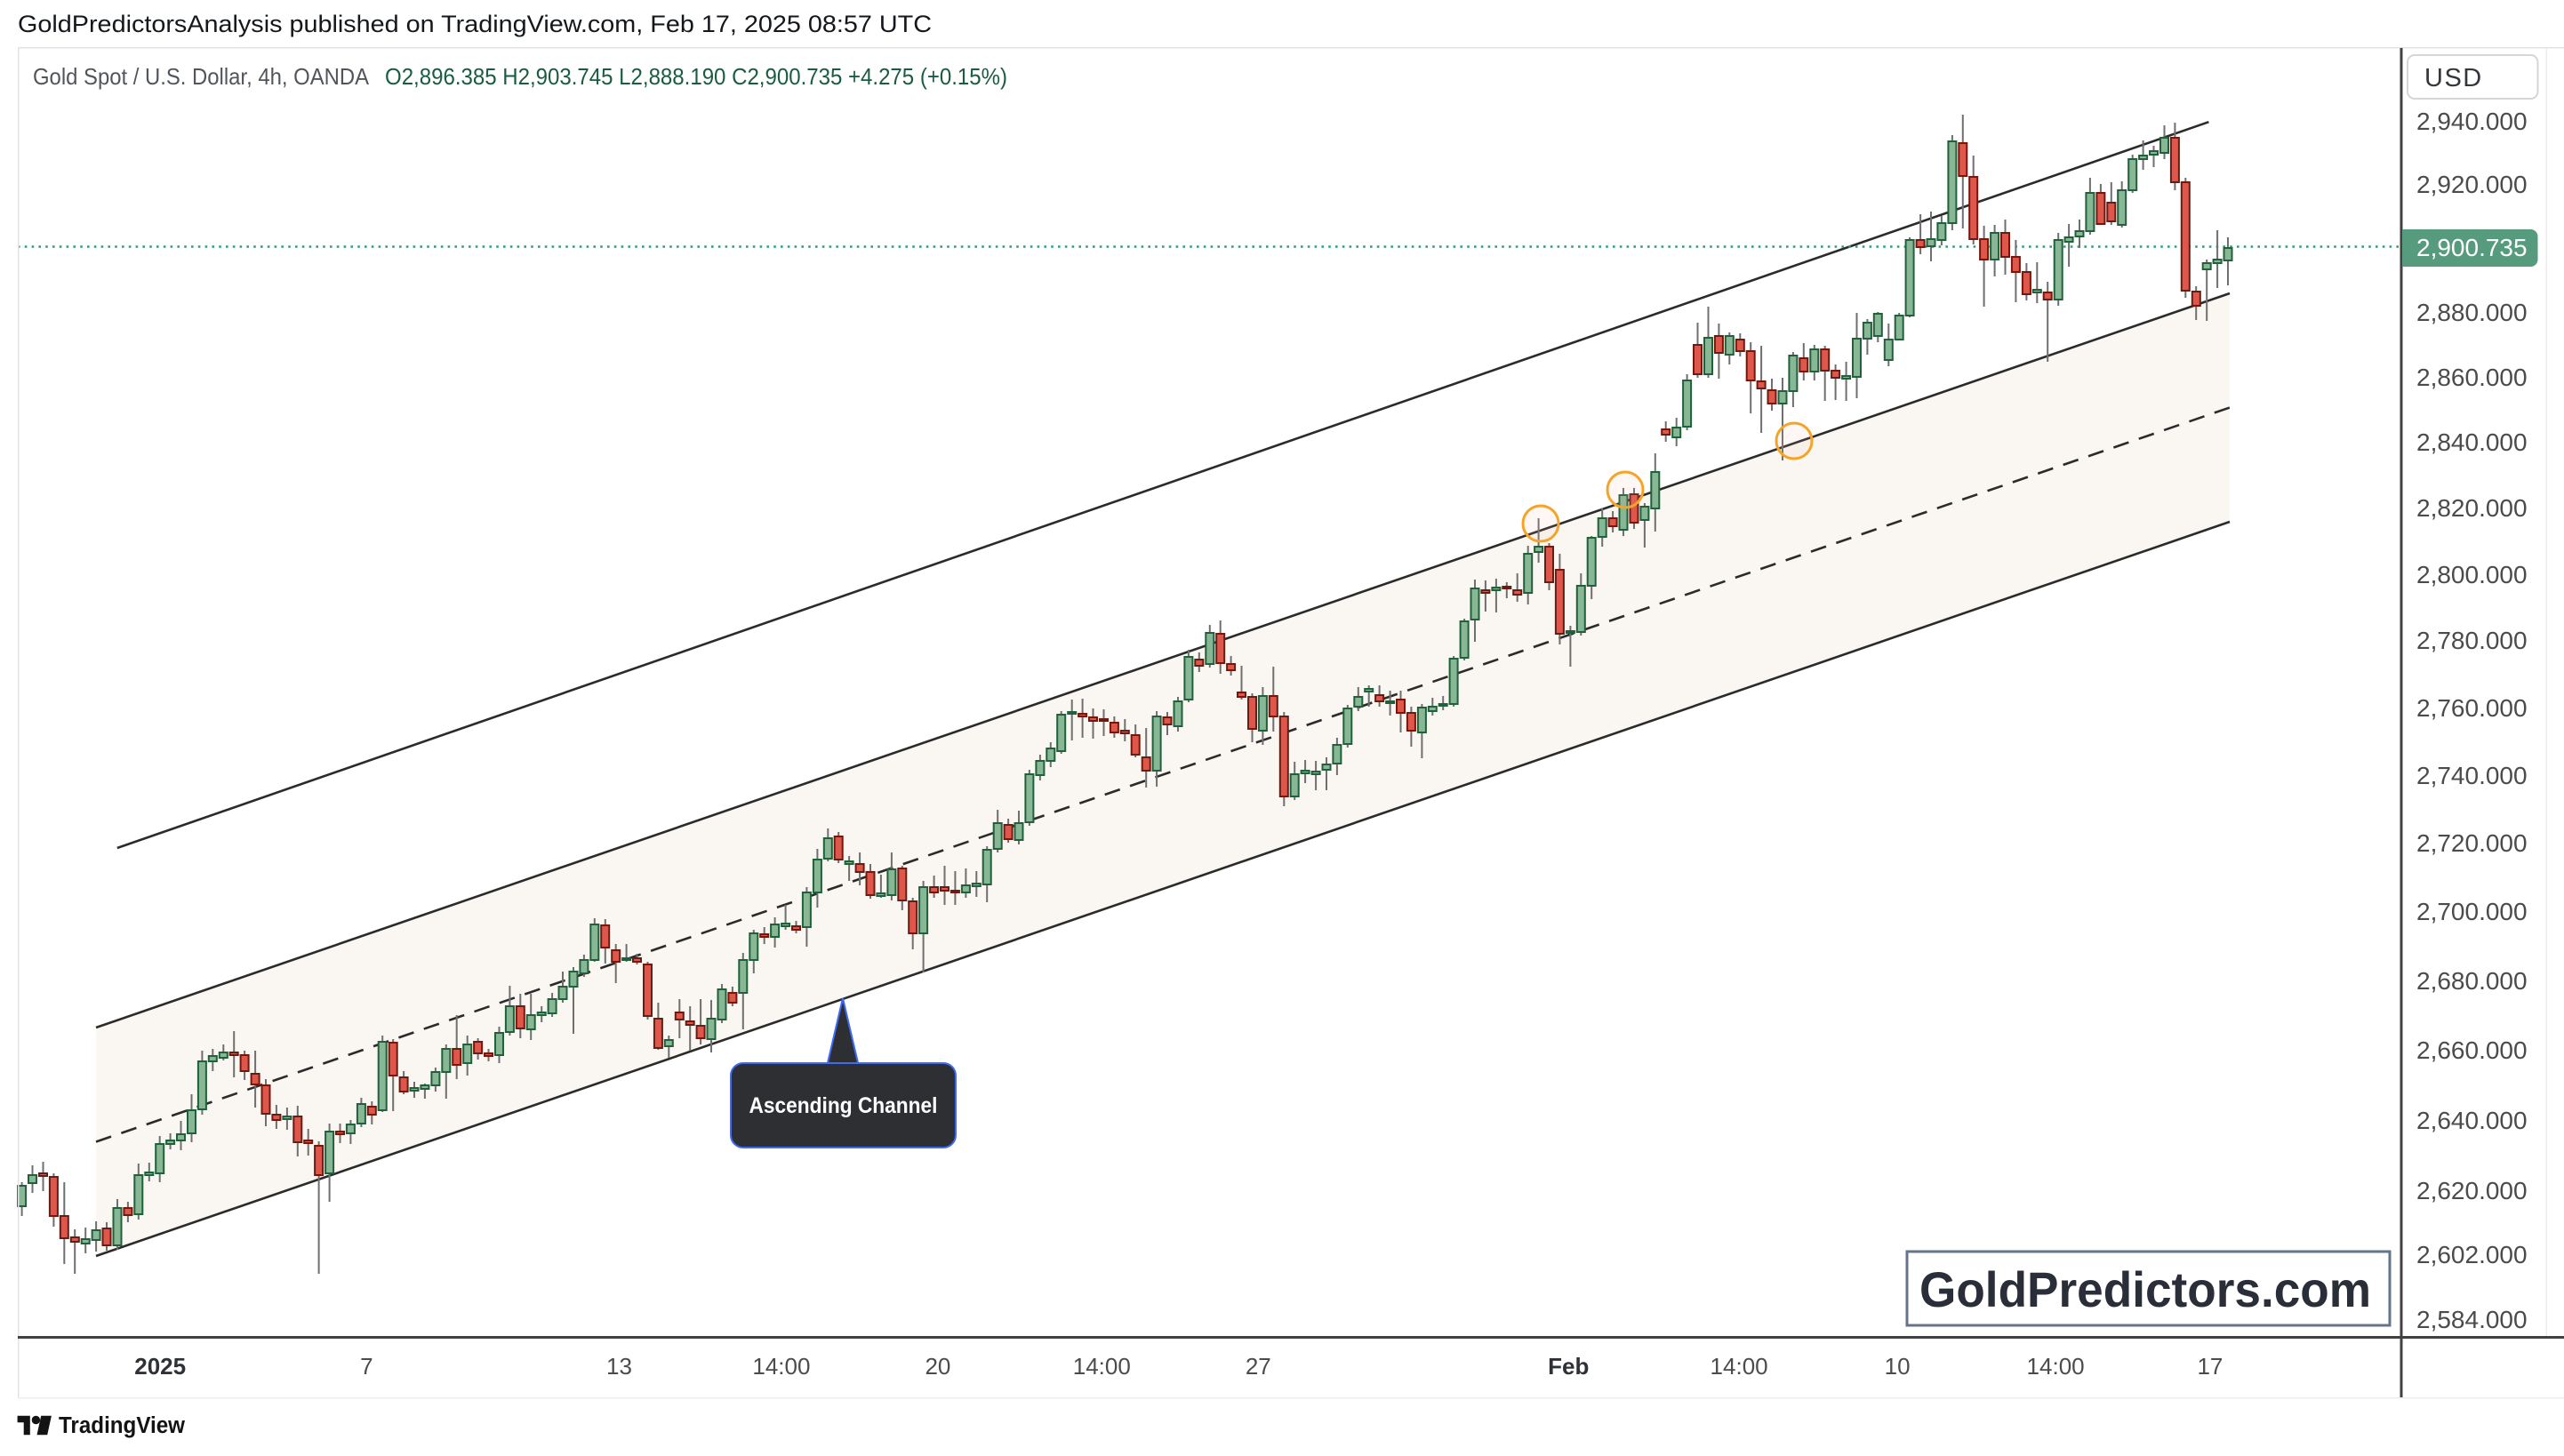 This screenshot has width=2564, height=1456. What do you see at coordinates (2472, 574) in the screenshot?
I see `svg-text: 2,800.000` at bounding box center [2472, 574].